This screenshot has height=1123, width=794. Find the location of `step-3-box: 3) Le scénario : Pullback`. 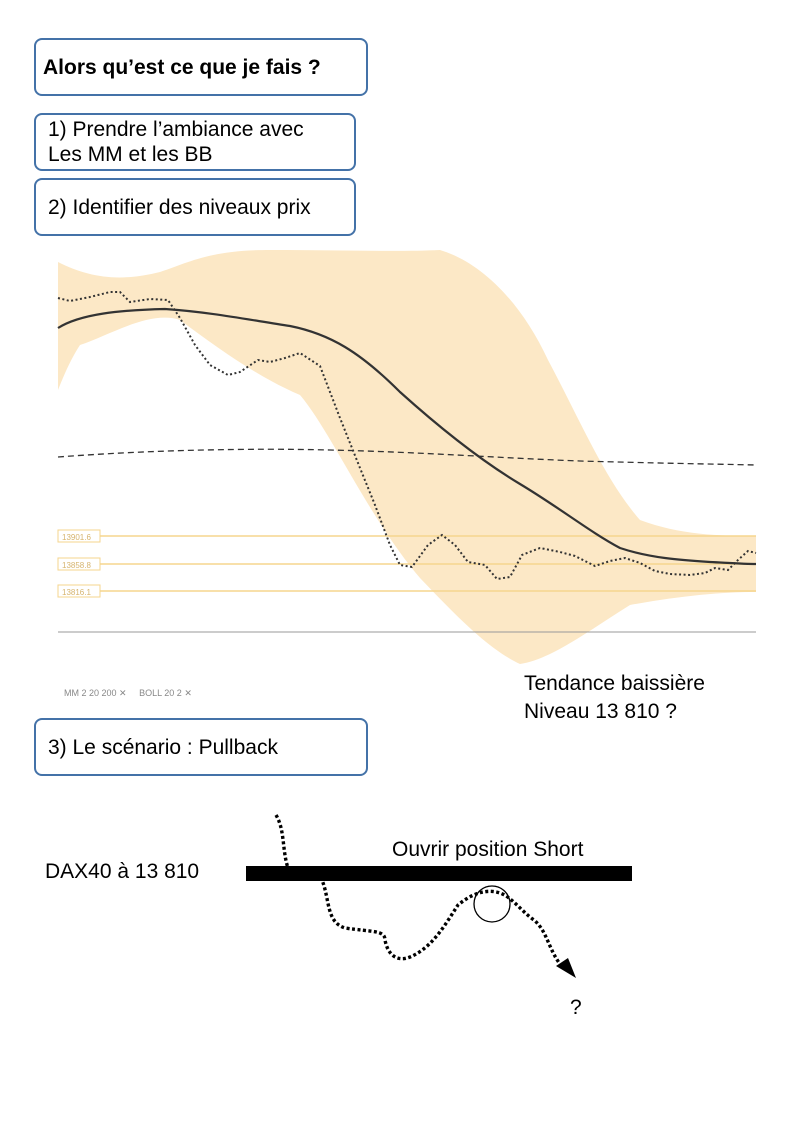

step-3-box: 3) Le scénario : Pullback is located at coordinates (201, 747).